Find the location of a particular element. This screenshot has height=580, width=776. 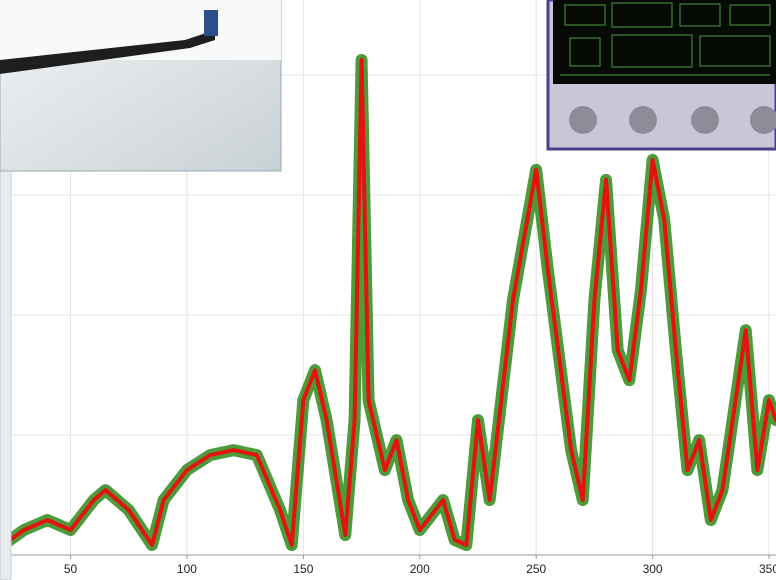

x-axis: 50 100 150 200 250 300 350 is located at coordinates (420, 565).